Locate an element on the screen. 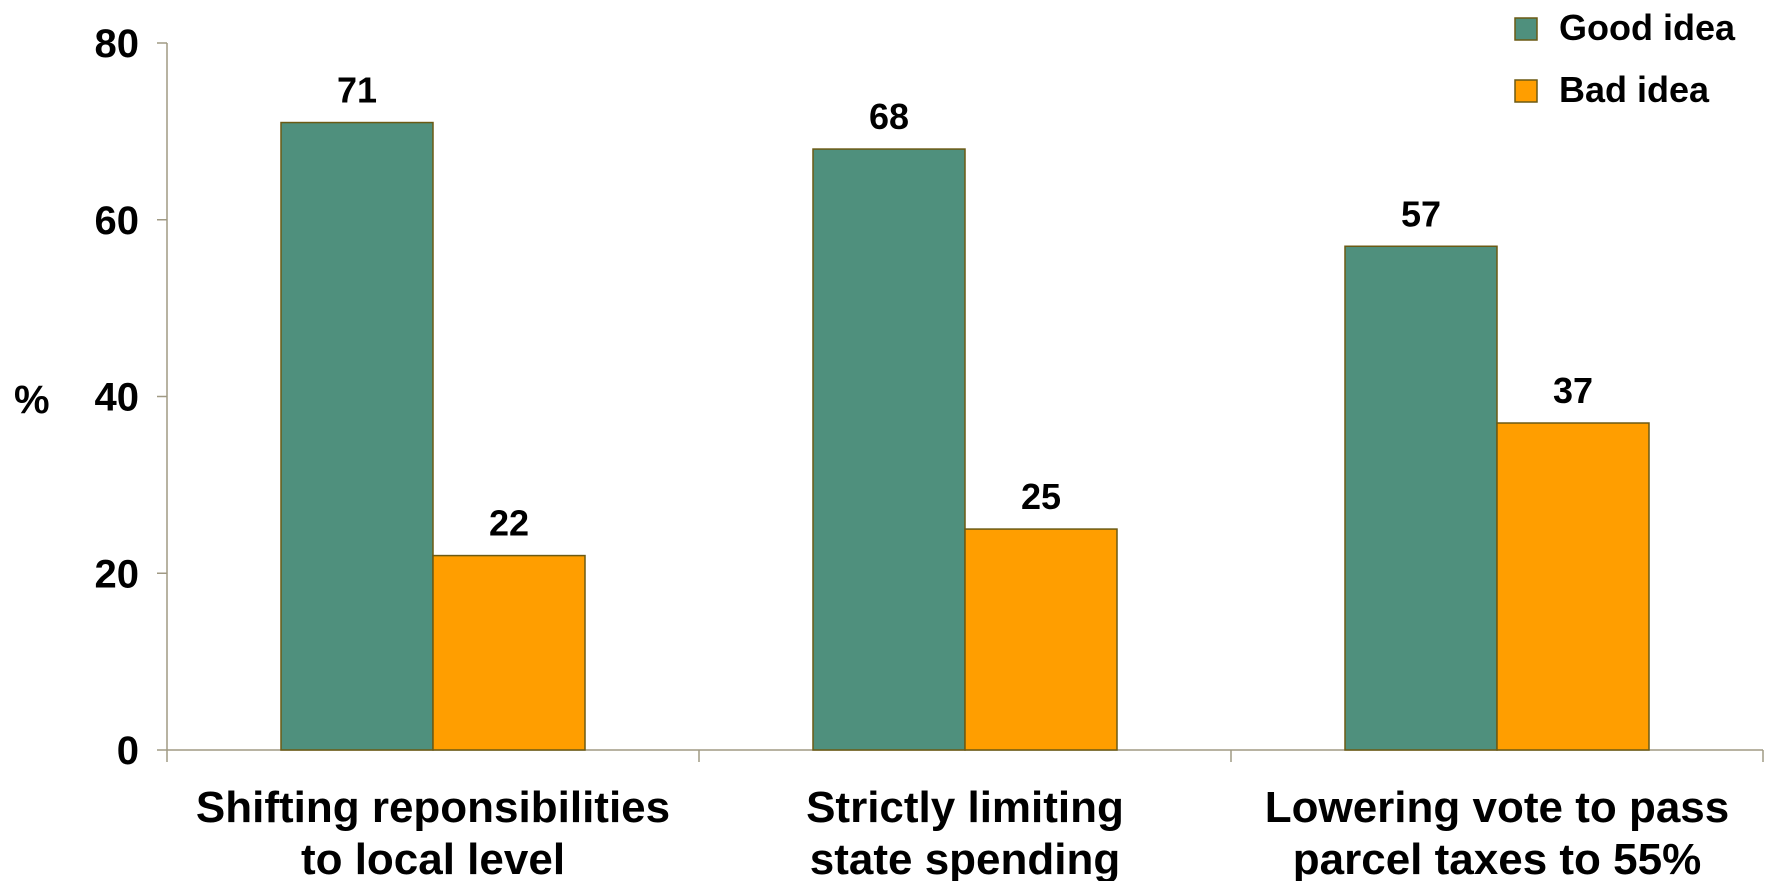 The height and width of the screenshot is (881, 1778). y-tick-label: 20 is located at coordinates (117, 574).